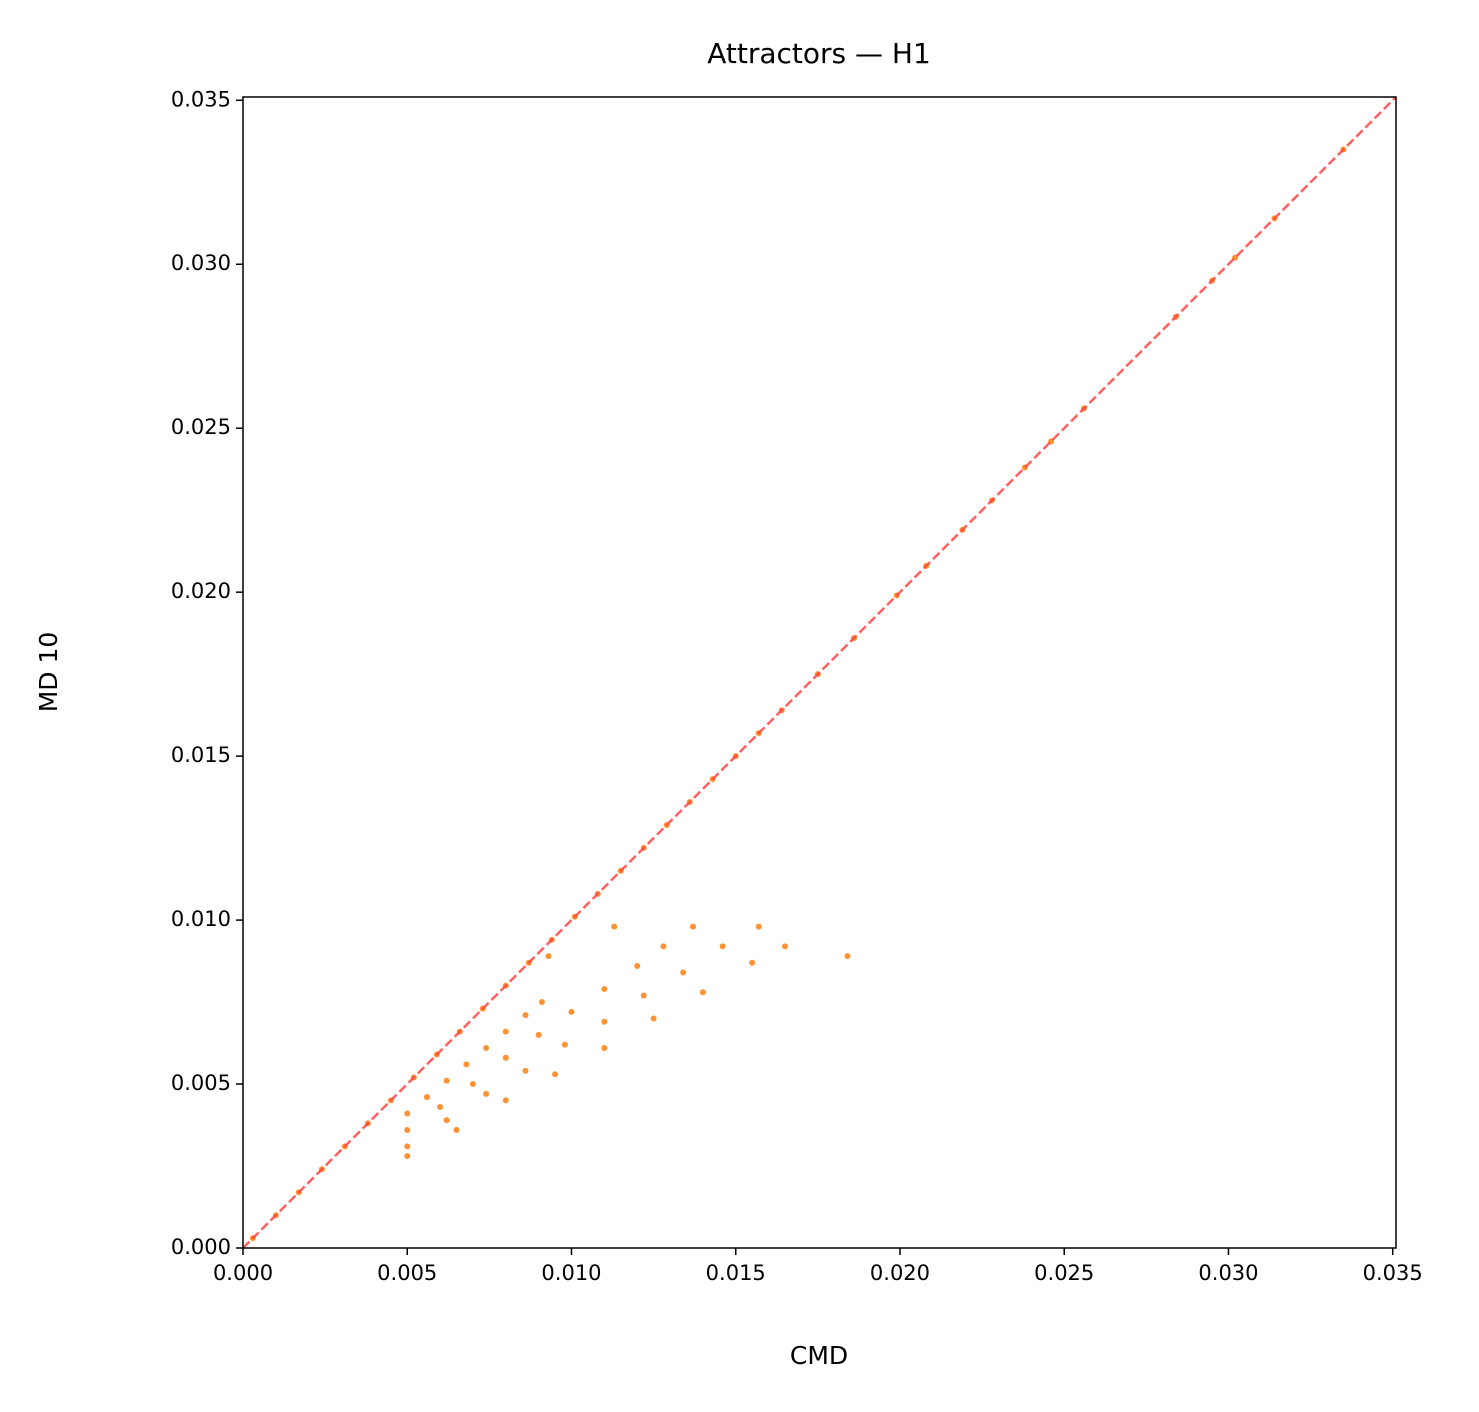  What do you see at coordinates (819, 1355) in the screenshot?
I see `x-axis-label: CMD` at bounding box center [819, 1355].